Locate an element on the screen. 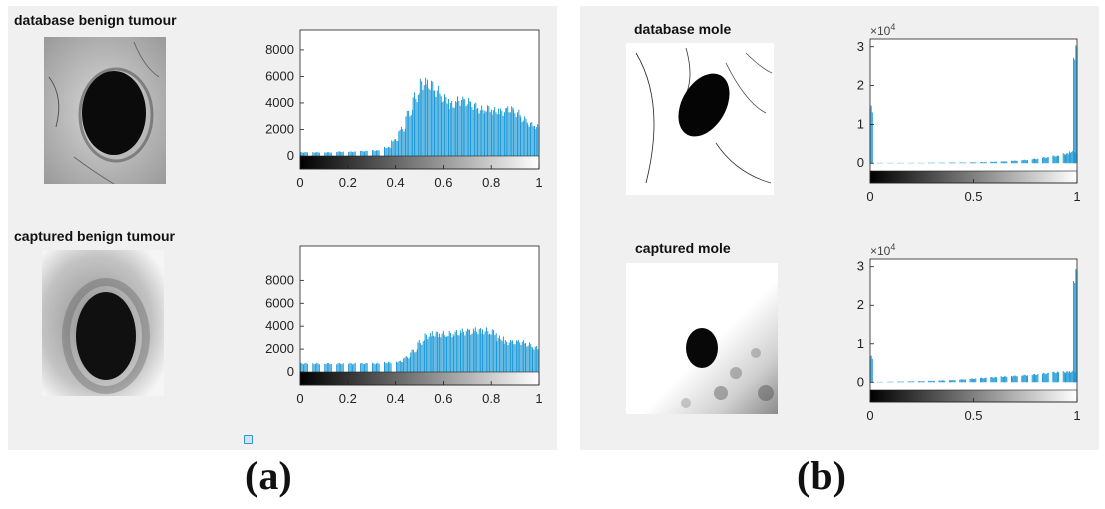  database-benign-tumour-image is located at coordinates (105, 110).